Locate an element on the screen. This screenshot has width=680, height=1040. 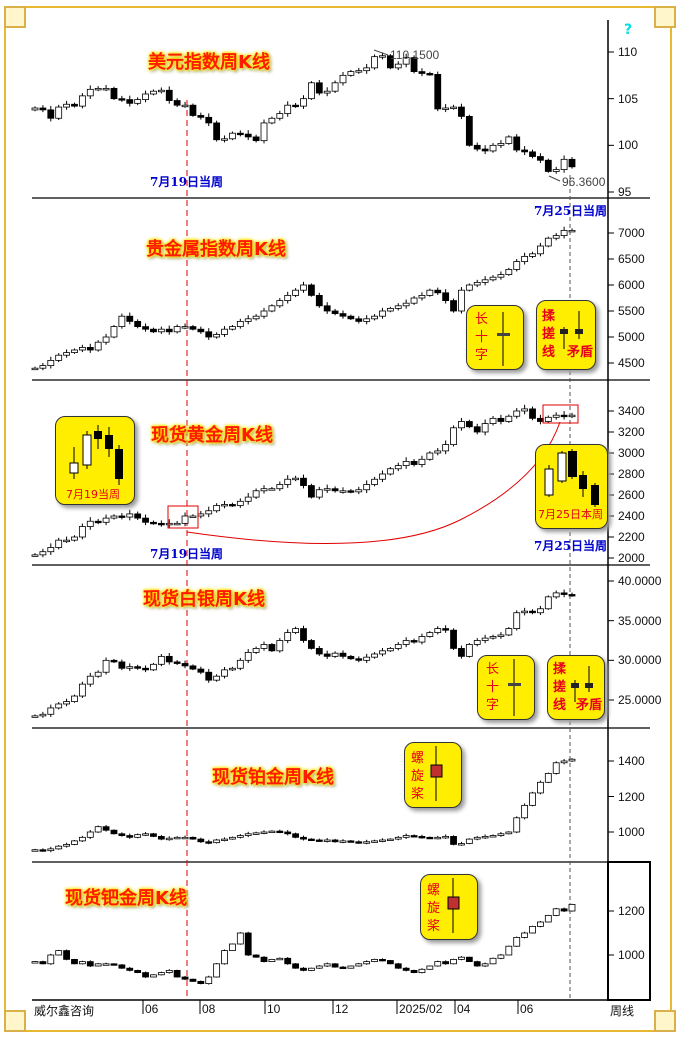
period-label: 周线 is located at coordinates (622, 1011).